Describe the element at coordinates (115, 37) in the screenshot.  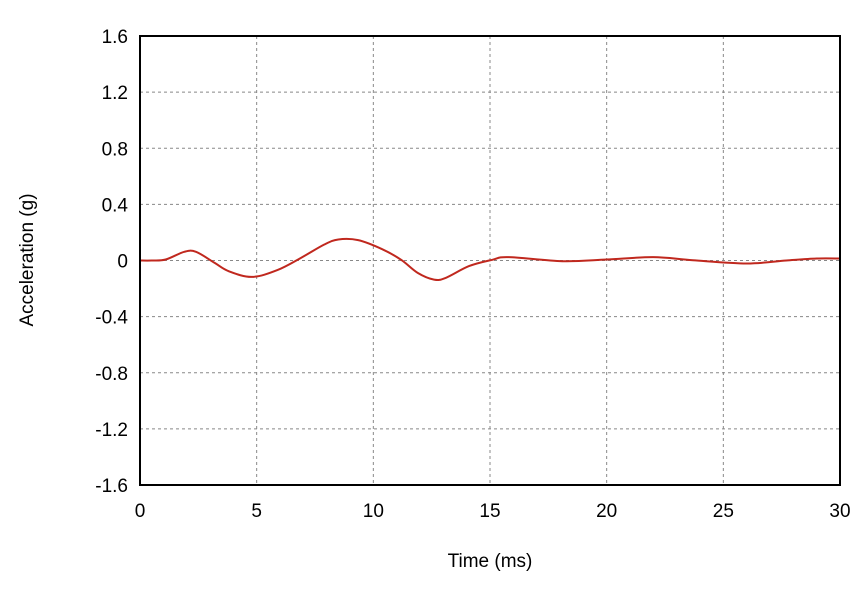
I see `y-tick-label: 1.6` at that location.